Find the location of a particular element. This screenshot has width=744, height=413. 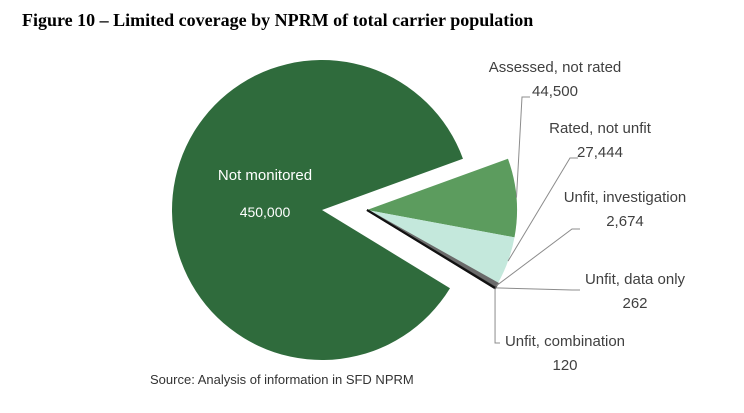

slice-label: Unfit, data only is located at coordinates (635, 279).